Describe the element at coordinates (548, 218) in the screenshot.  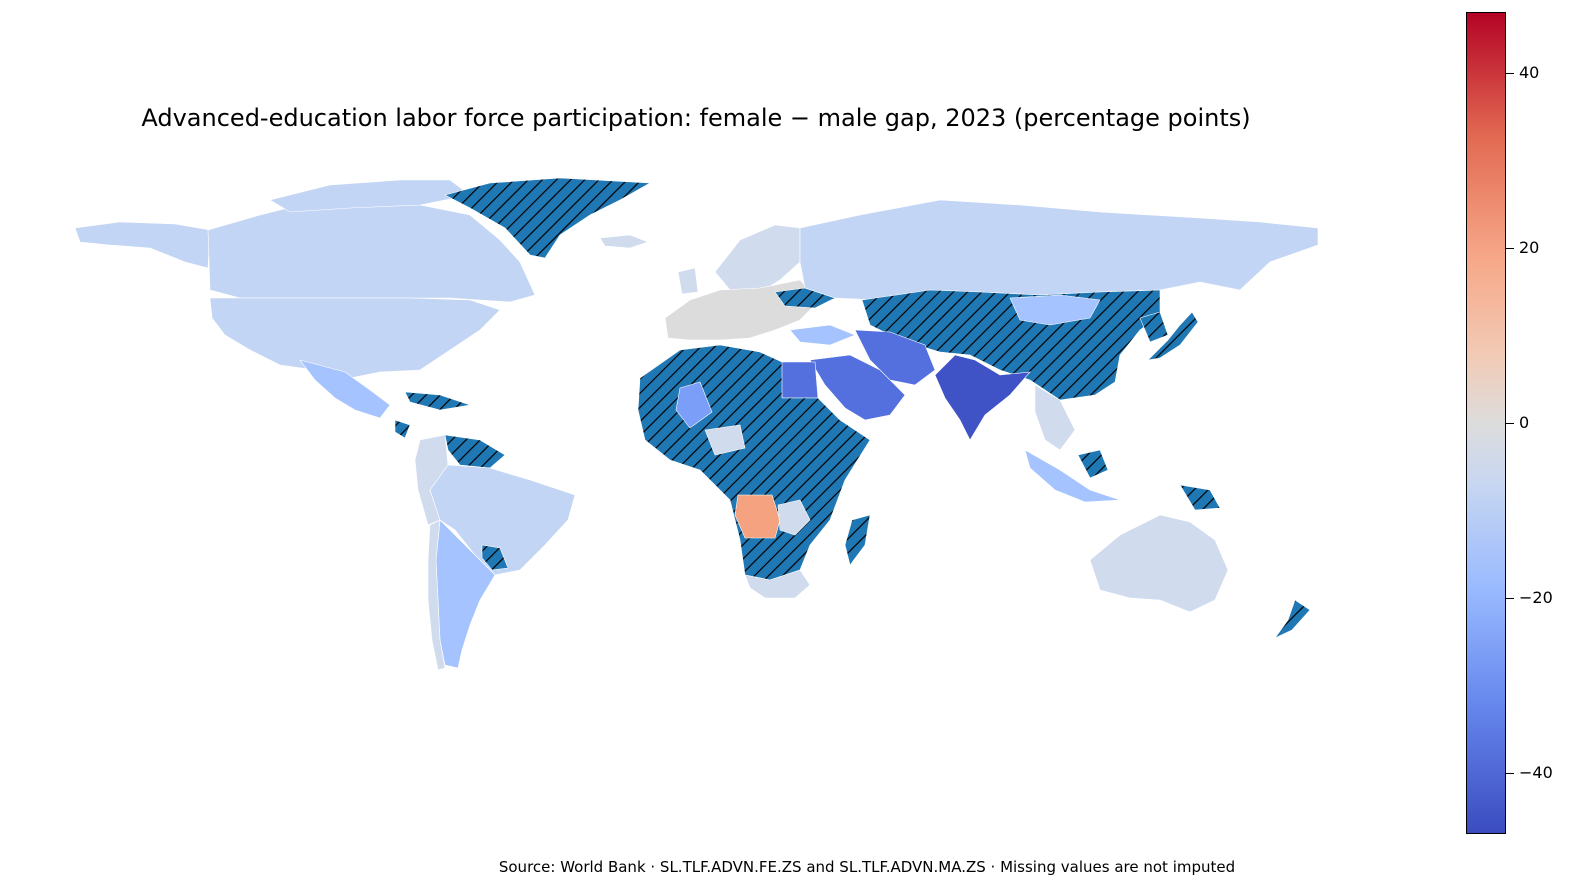
I see `region-greenland` at that location.